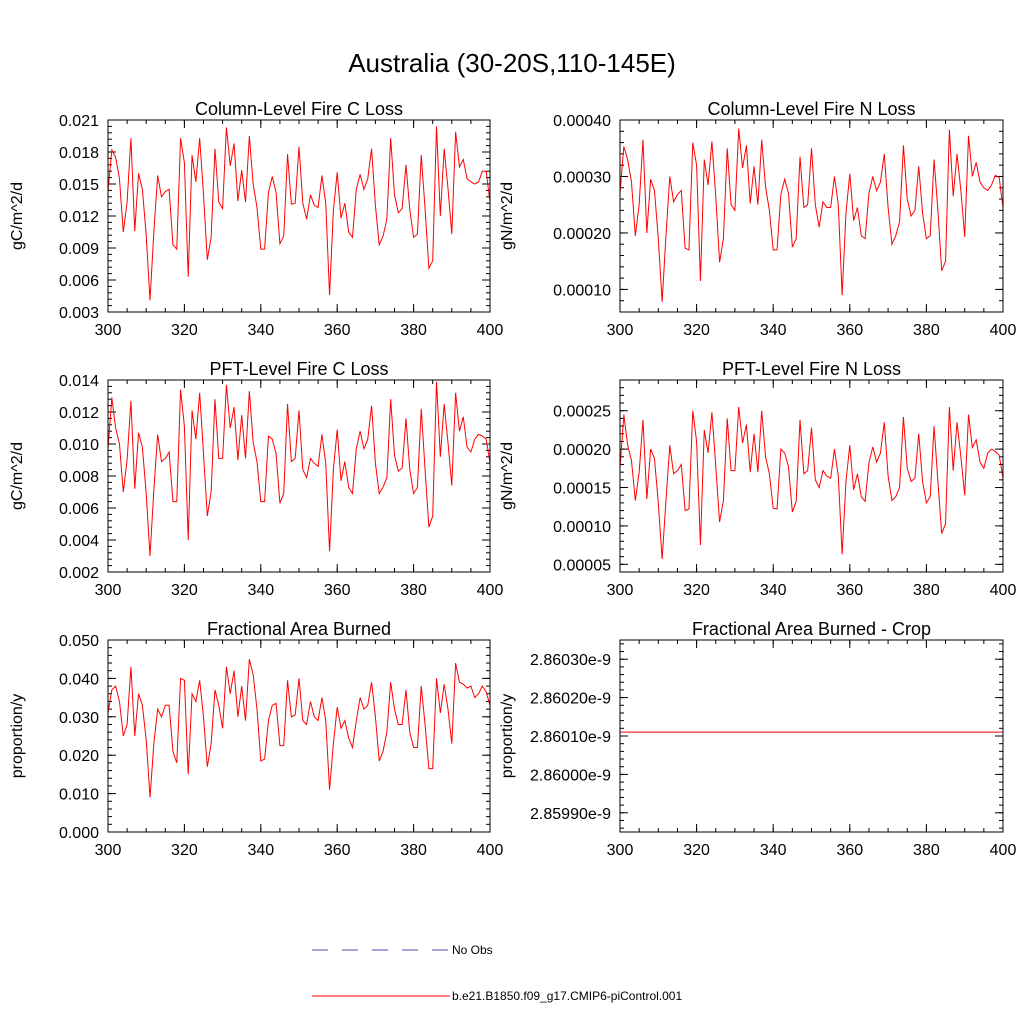  What do you see at coordinates (79, 185) in the screenshot?
I see `y-tick-label: 0.015` at bounding box center [79, 185].